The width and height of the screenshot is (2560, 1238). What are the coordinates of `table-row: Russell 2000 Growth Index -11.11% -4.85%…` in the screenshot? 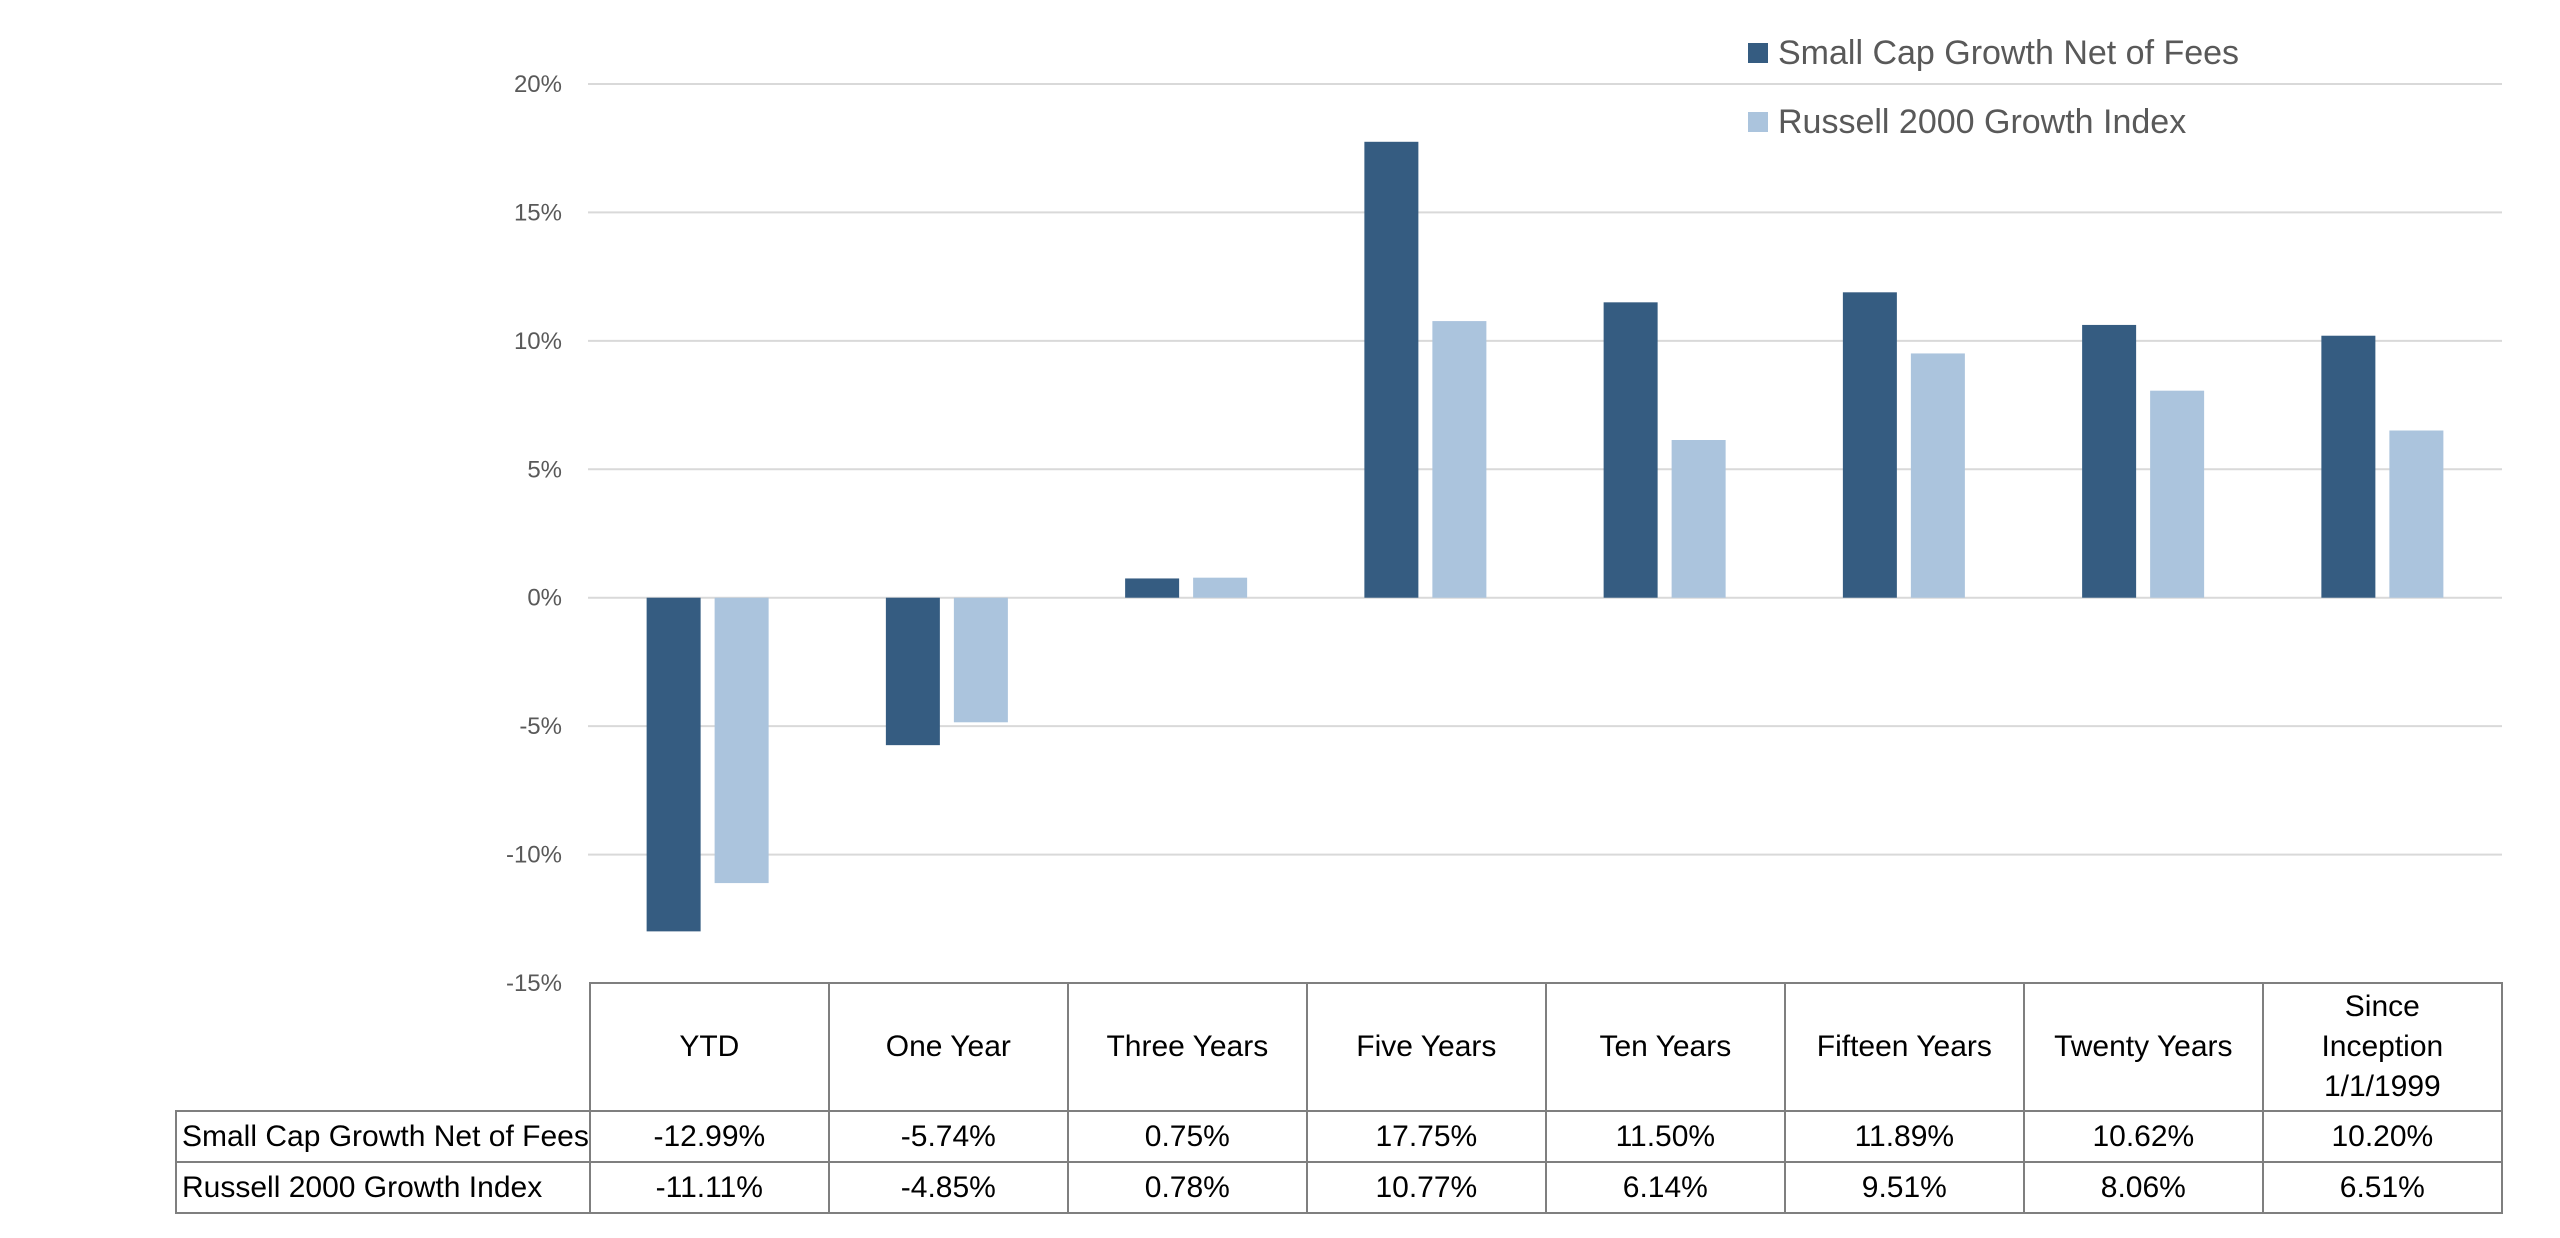 It's located at (1339, 1187).